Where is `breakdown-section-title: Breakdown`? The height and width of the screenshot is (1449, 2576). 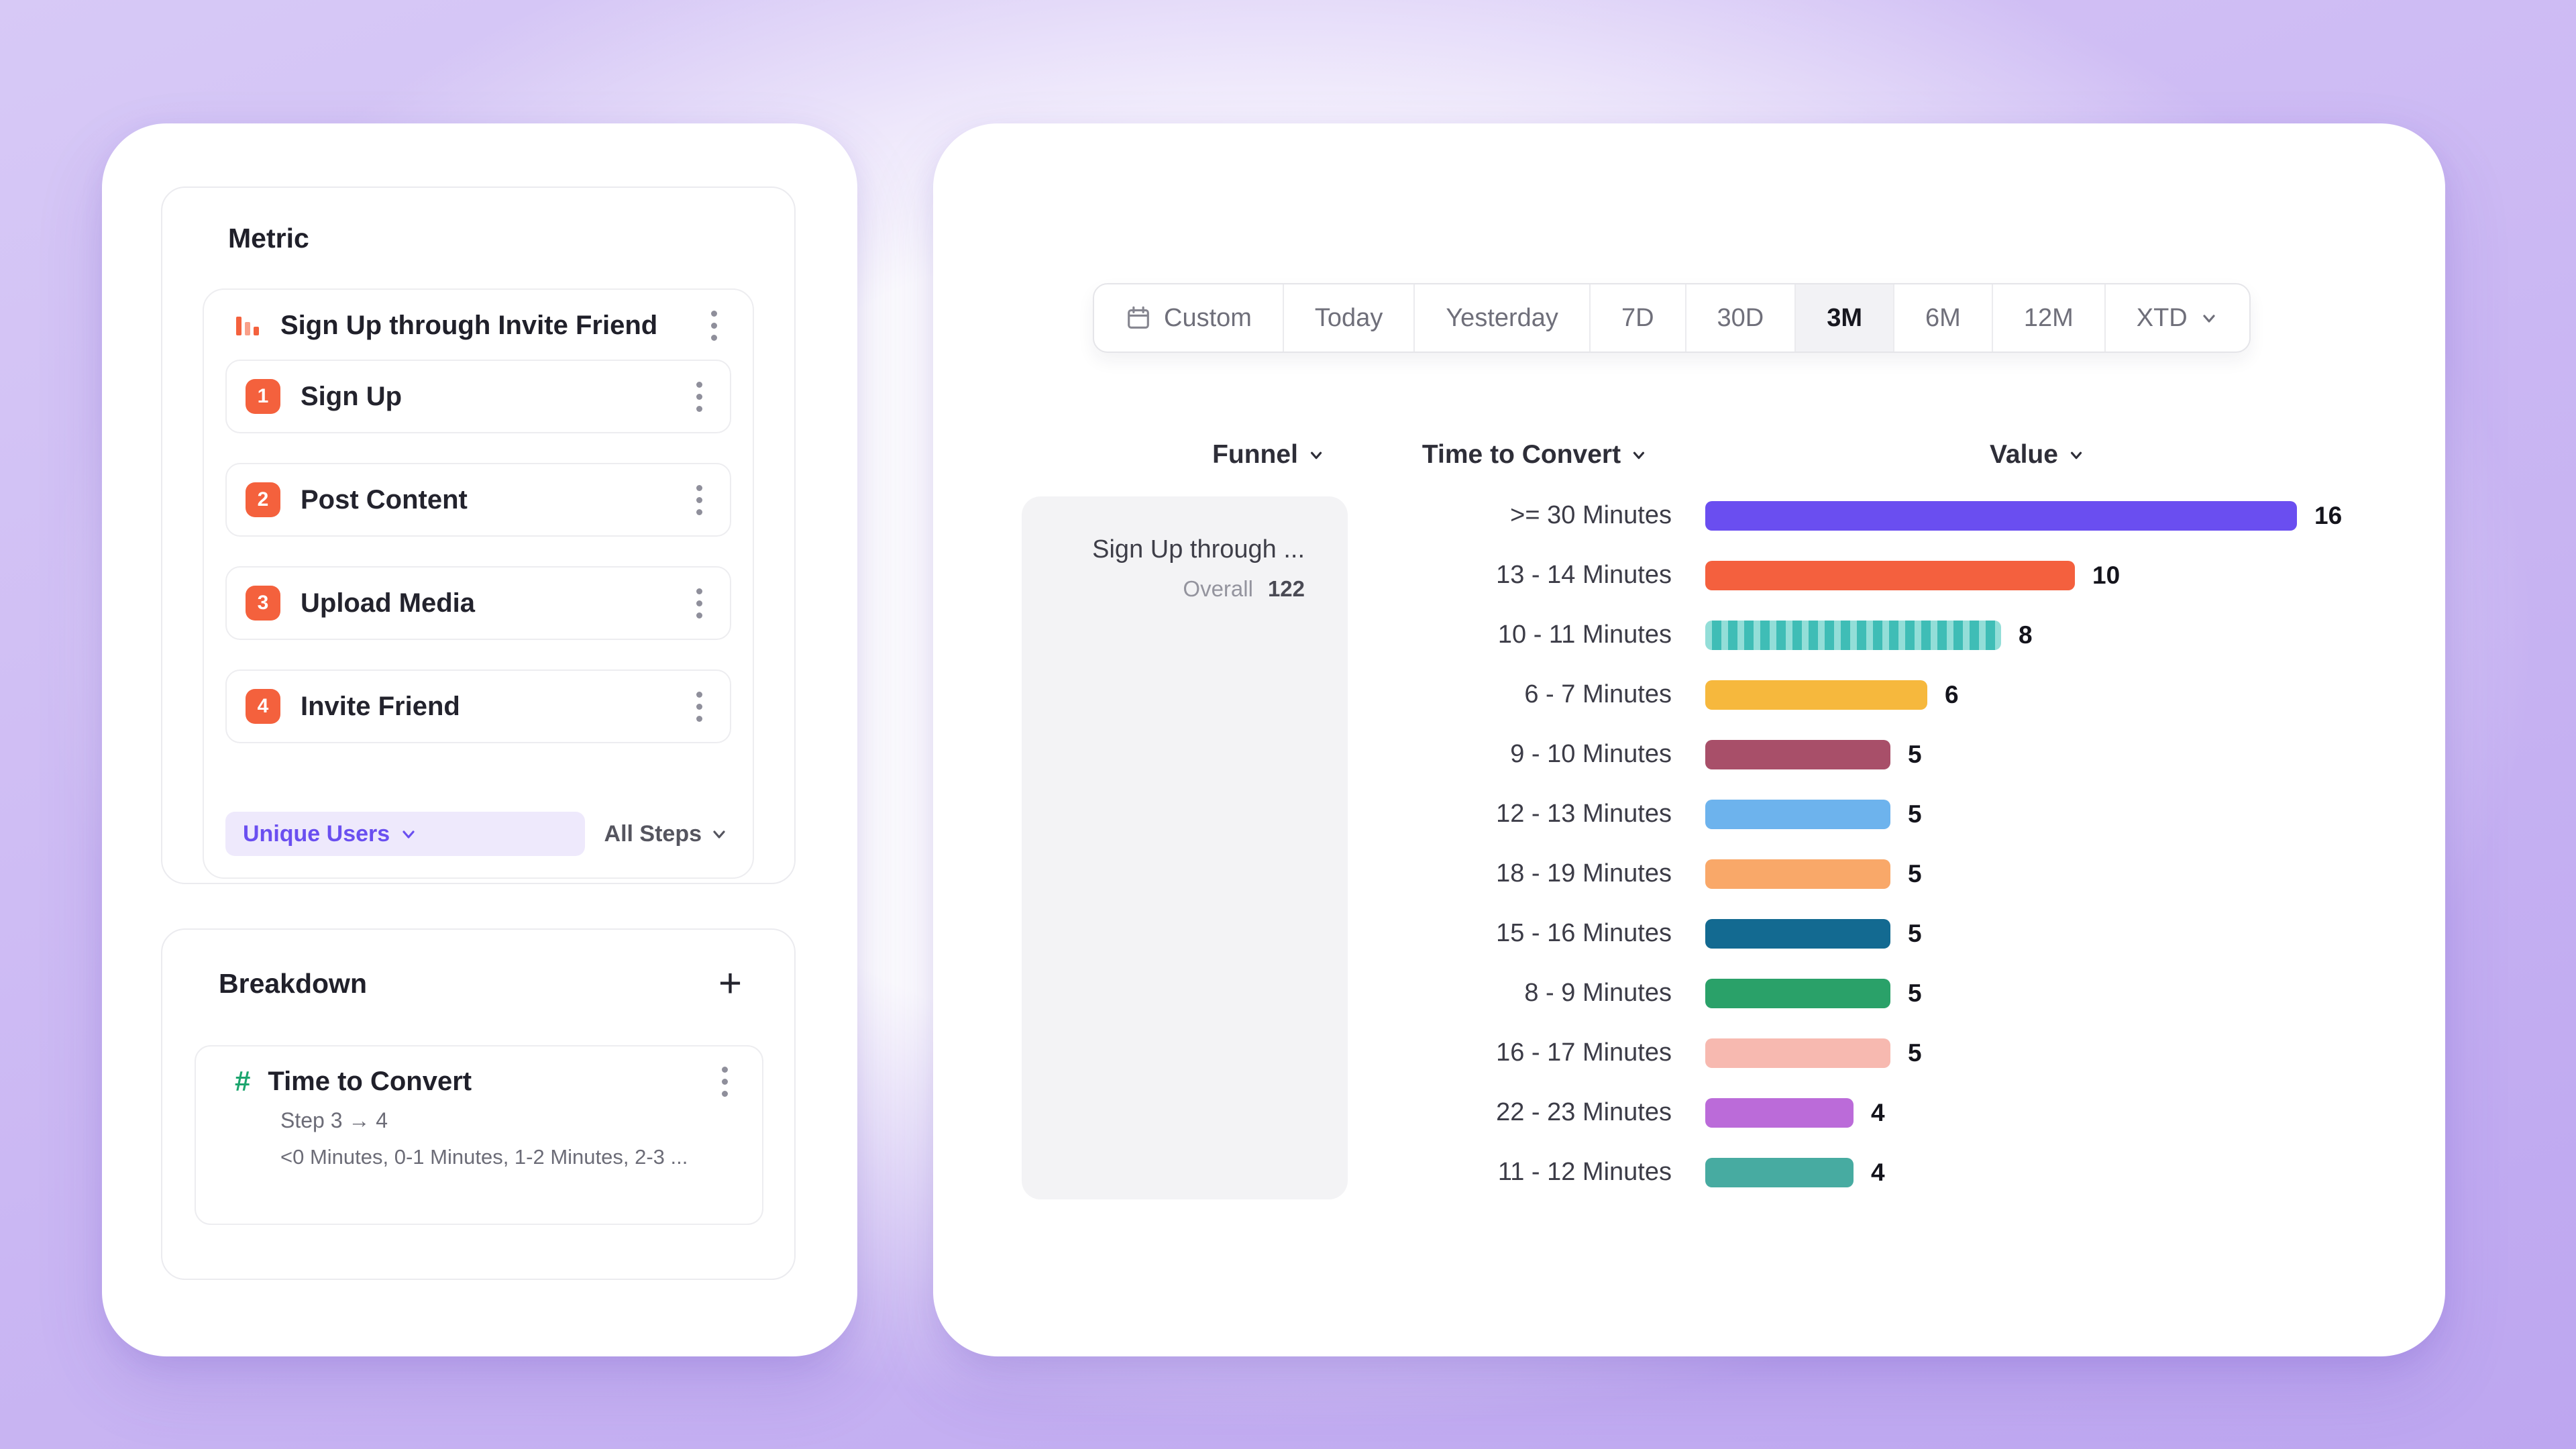 breakdown-section-title: Breakdown is located at coordinates (293, 983).